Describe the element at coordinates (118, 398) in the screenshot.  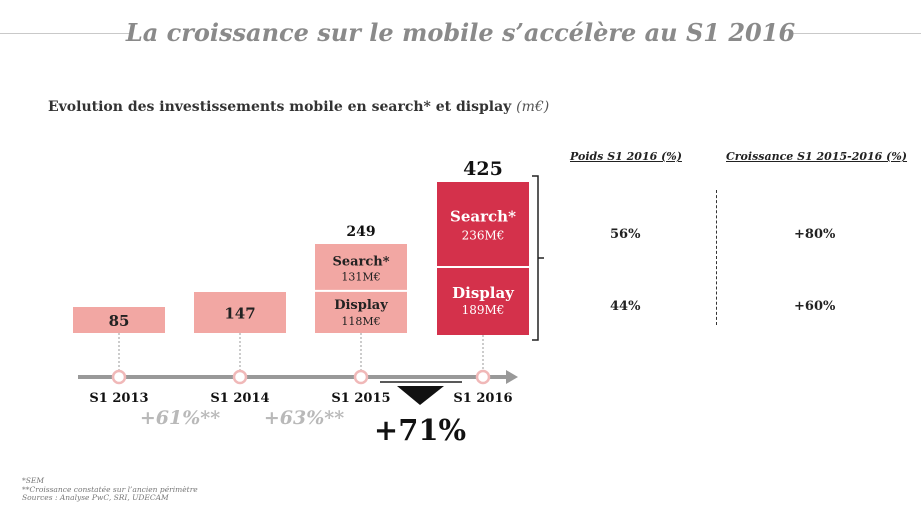
I see `x-tick-label: S1 2013` at that location.